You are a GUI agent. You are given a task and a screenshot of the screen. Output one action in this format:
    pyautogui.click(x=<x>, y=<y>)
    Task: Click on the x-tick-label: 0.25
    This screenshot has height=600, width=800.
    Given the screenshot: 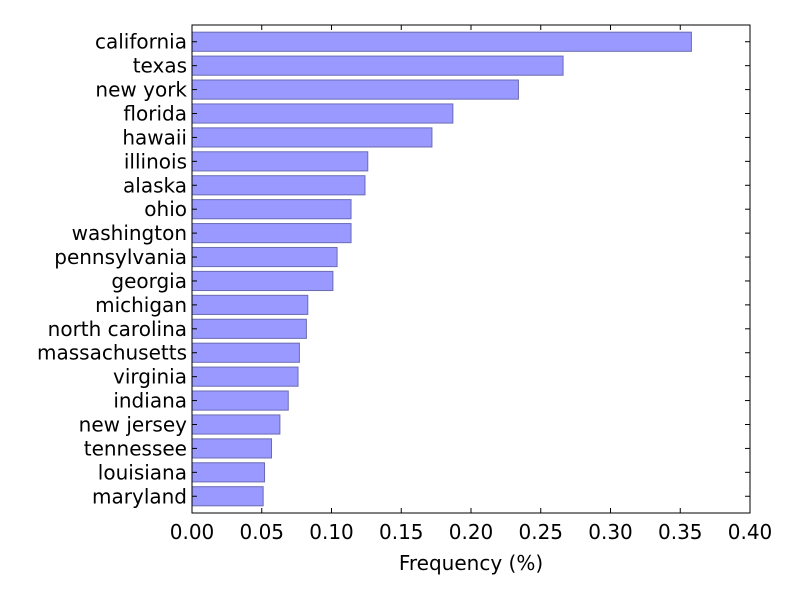 What is the action you would take?
    pyautogui.click(x=540, y=532)
    